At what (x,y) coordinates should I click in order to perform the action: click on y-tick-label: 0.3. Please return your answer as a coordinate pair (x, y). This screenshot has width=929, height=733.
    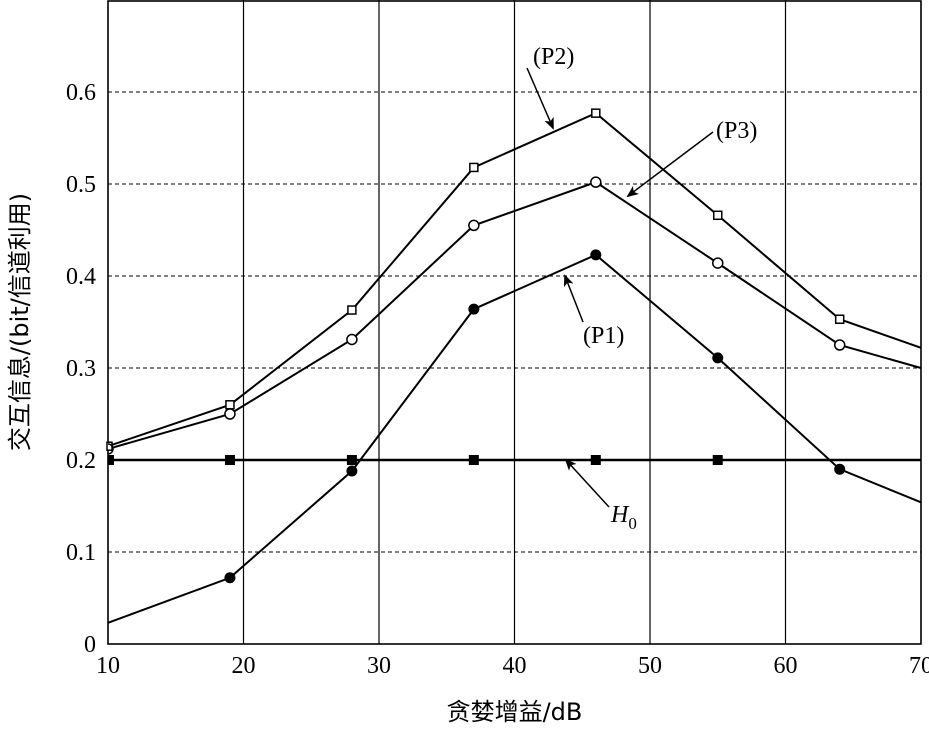
    Looking at the image, I should click on (81, 369).